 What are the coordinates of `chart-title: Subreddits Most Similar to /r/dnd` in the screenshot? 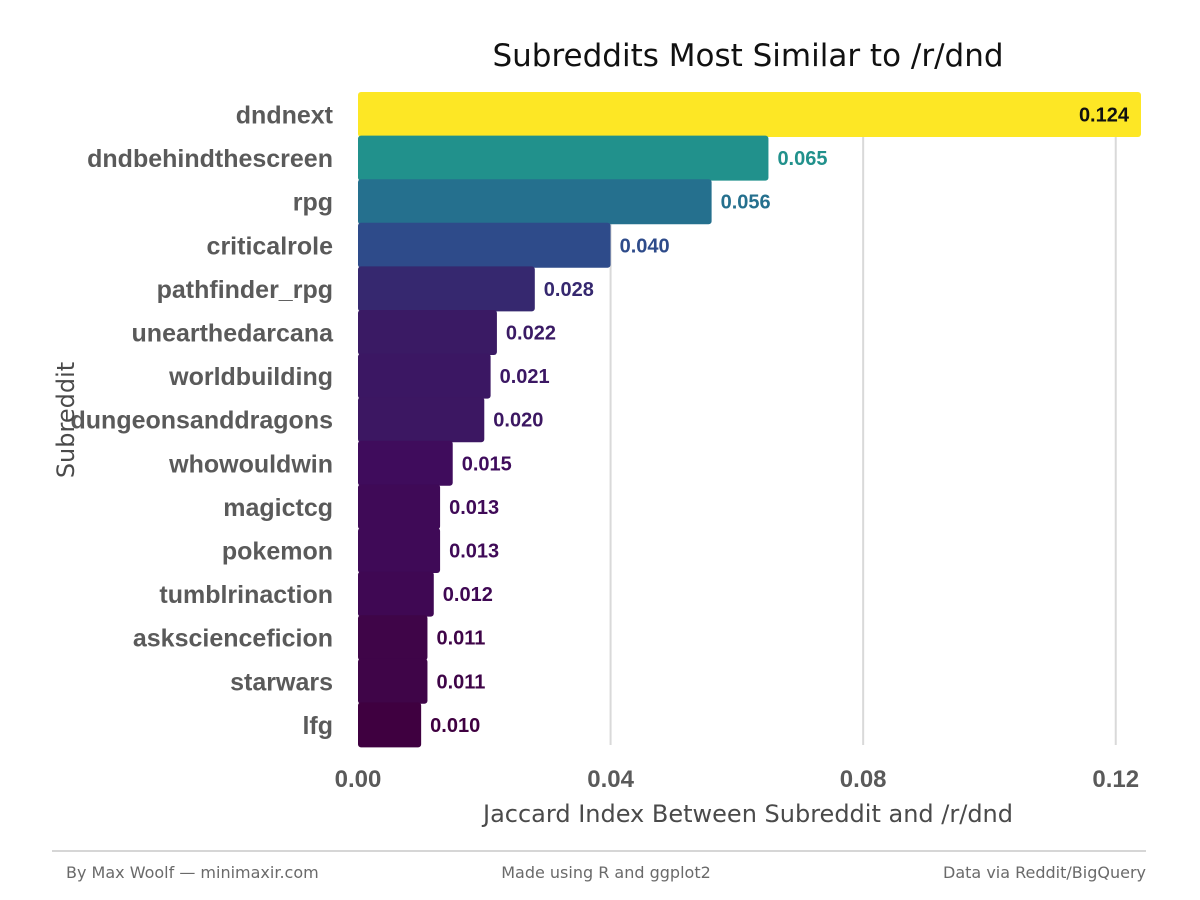 It's located at (747, 56).